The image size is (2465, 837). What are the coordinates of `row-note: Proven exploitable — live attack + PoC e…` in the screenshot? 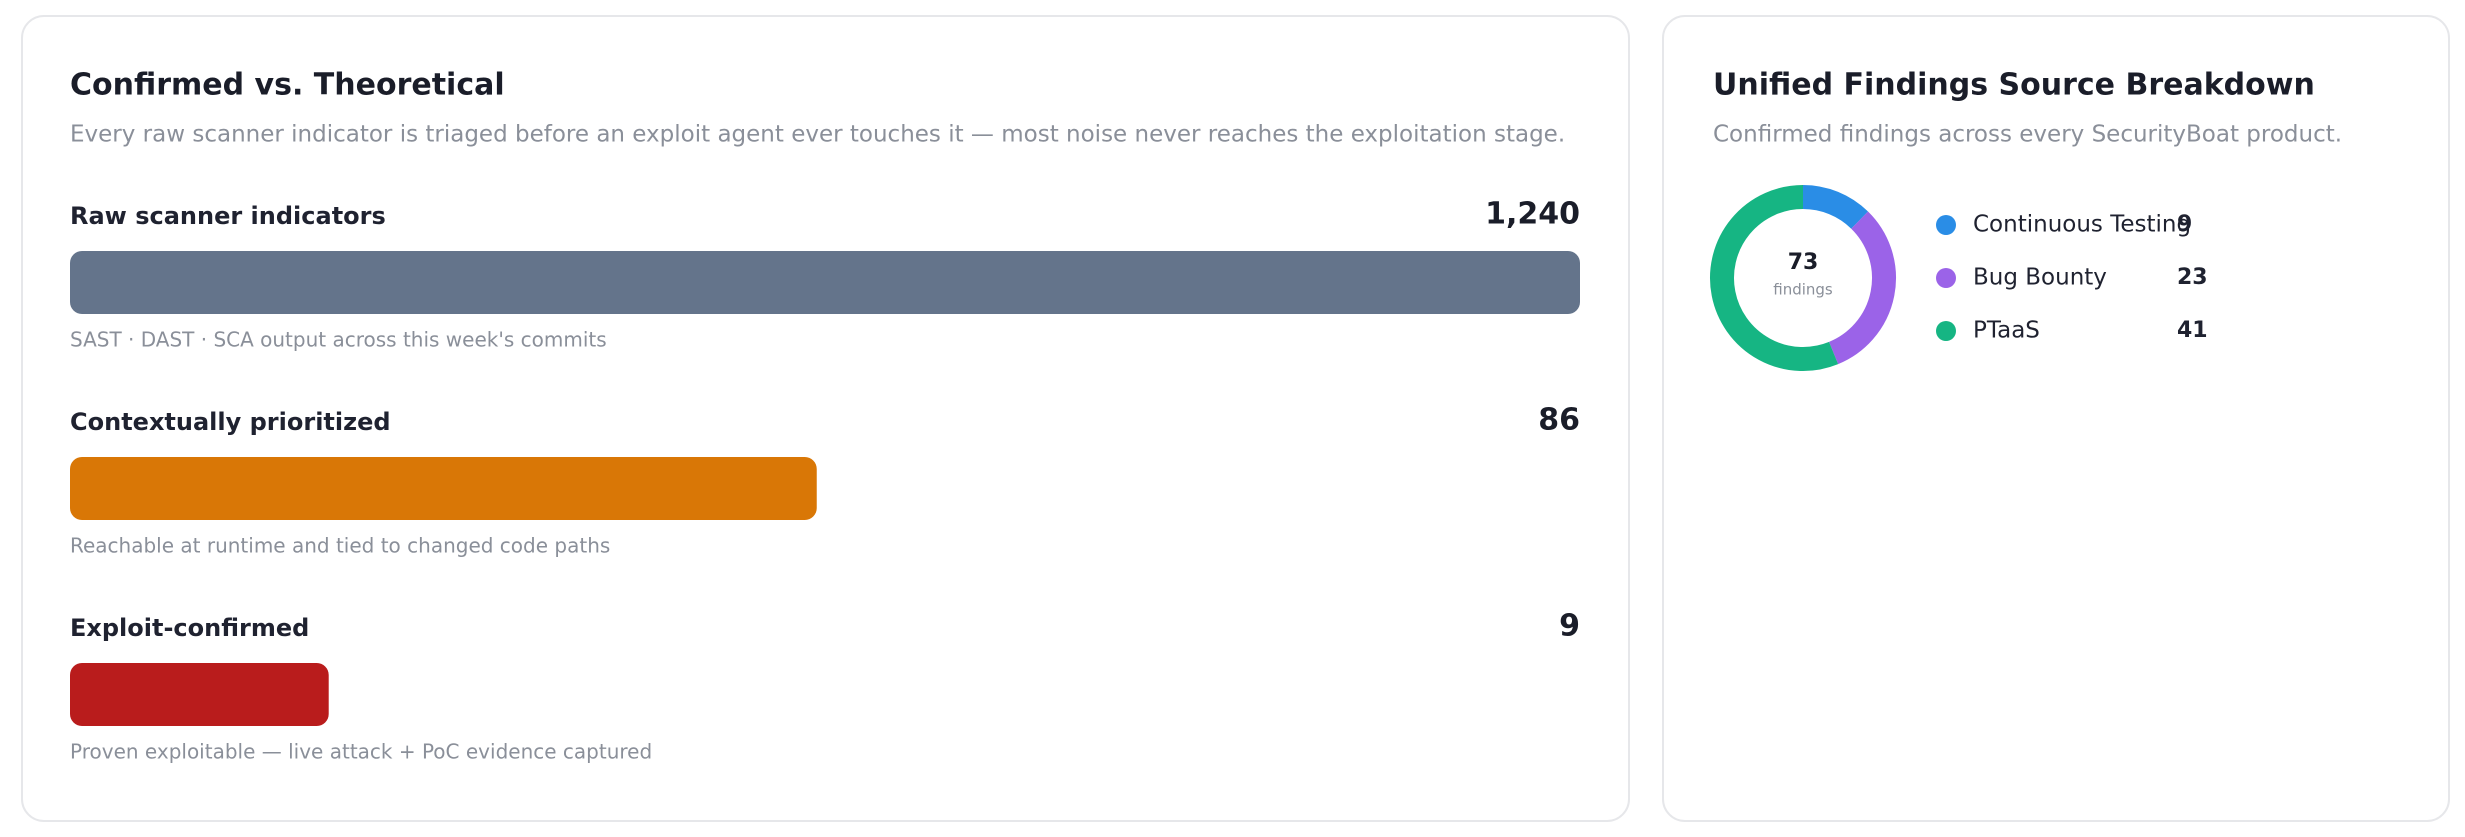 It's located at (361, 752).